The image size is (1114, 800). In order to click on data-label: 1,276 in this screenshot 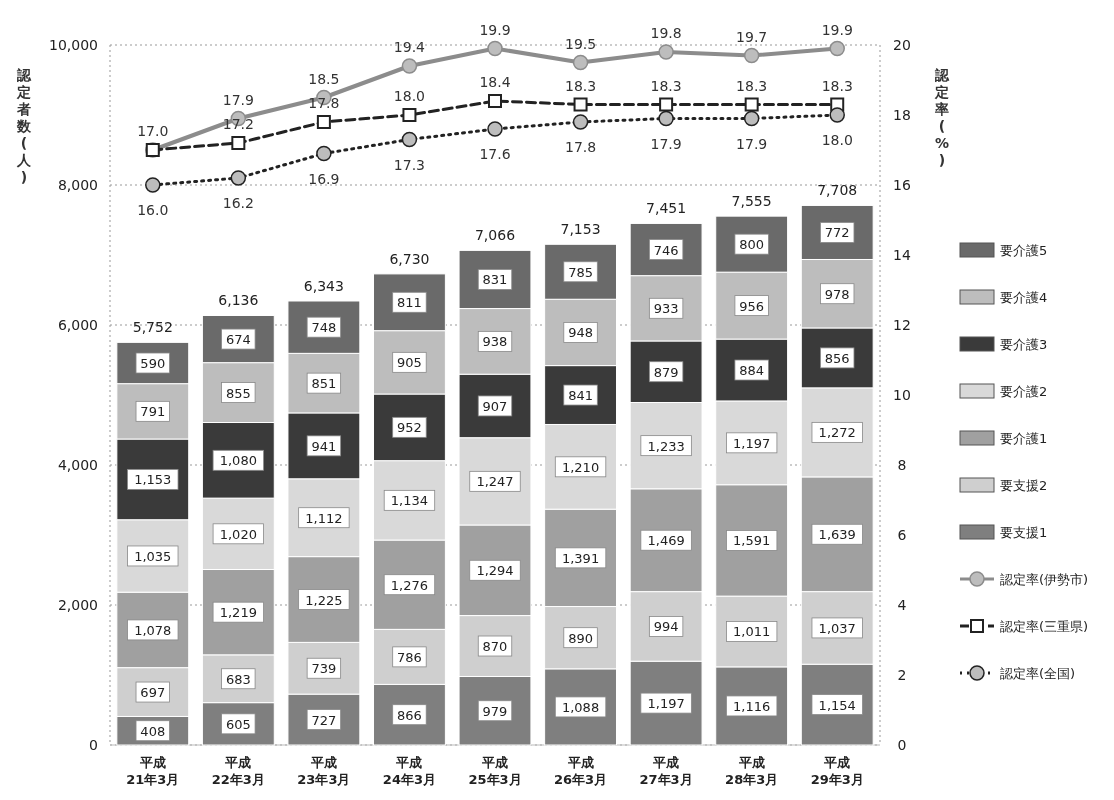, I will do `click(409, 585)`.